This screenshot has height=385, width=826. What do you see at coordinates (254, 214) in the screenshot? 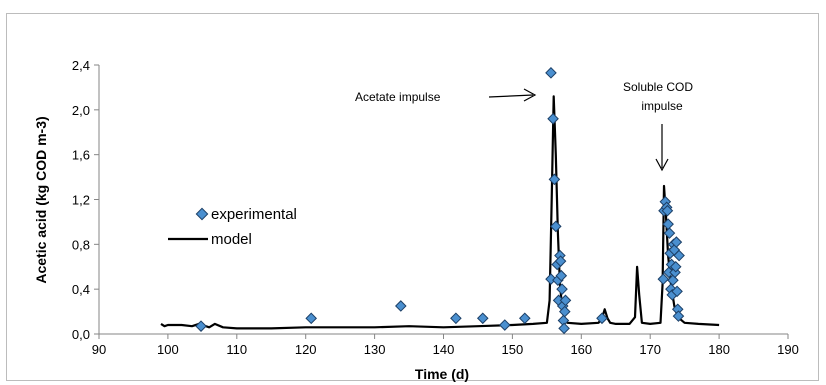
I see `legend-label-experimental: experimental` at bounding box center [254, 214].